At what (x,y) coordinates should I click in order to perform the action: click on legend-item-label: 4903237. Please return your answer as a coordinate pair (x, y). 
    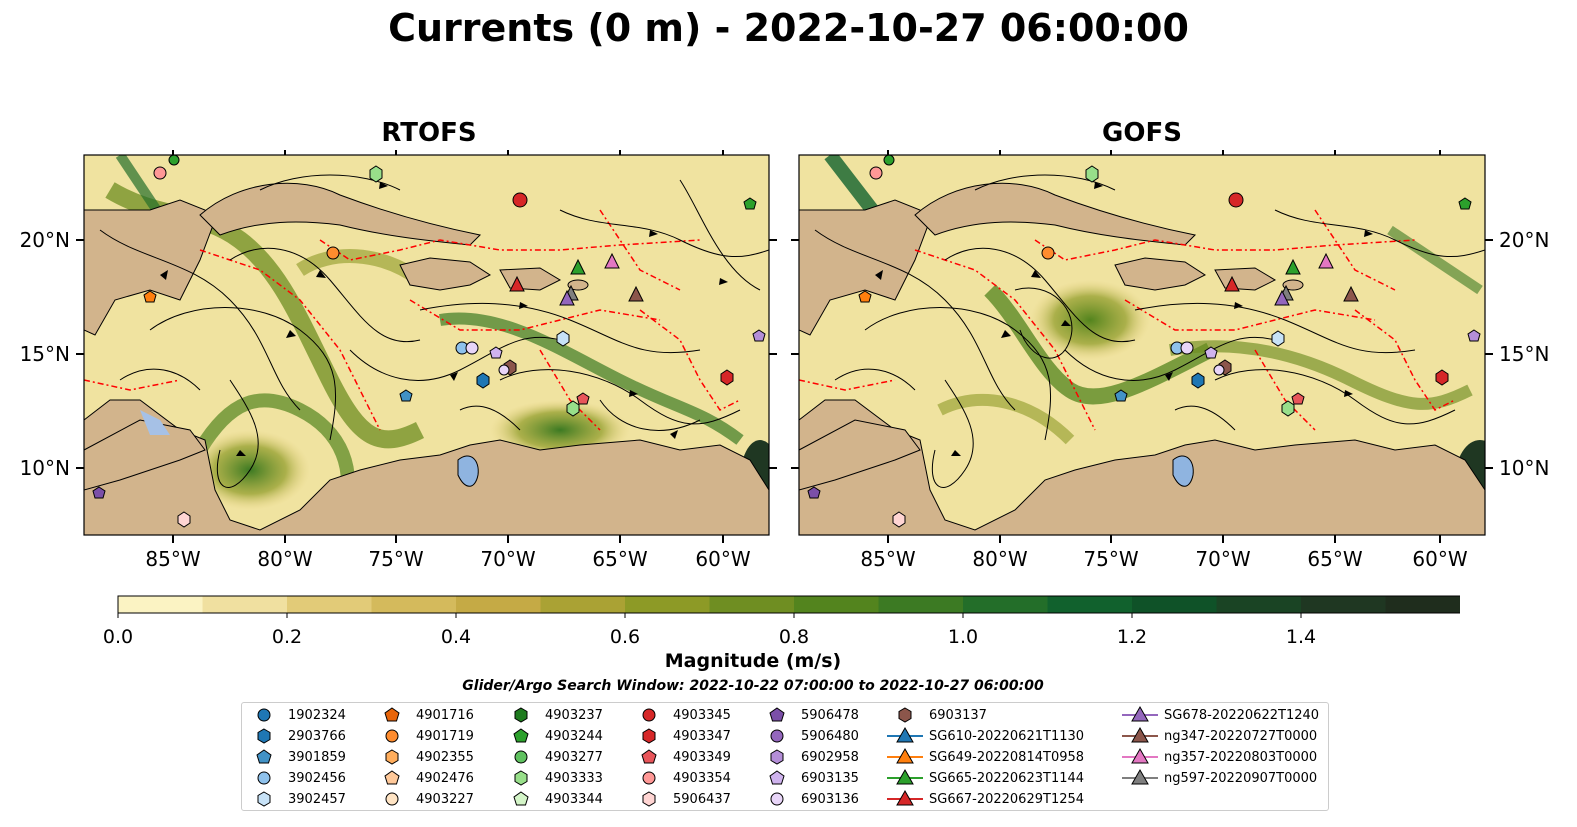
    Looking at the image, I should click on (574, 715).